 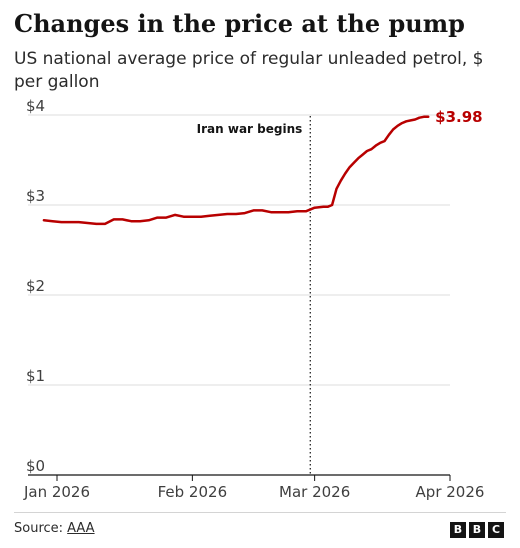 I want to click on y-tick-label: $1, so click(x=35, y=376).